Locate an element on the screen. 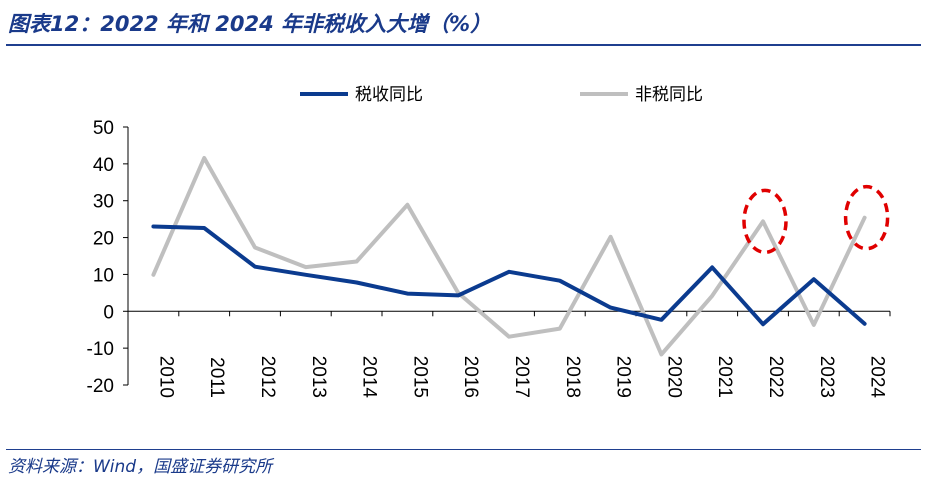 This screenshot has width=927, height=492. source-note: 资料来源：Wind，国盛证券研究所 is located at coordinates (140, 467).